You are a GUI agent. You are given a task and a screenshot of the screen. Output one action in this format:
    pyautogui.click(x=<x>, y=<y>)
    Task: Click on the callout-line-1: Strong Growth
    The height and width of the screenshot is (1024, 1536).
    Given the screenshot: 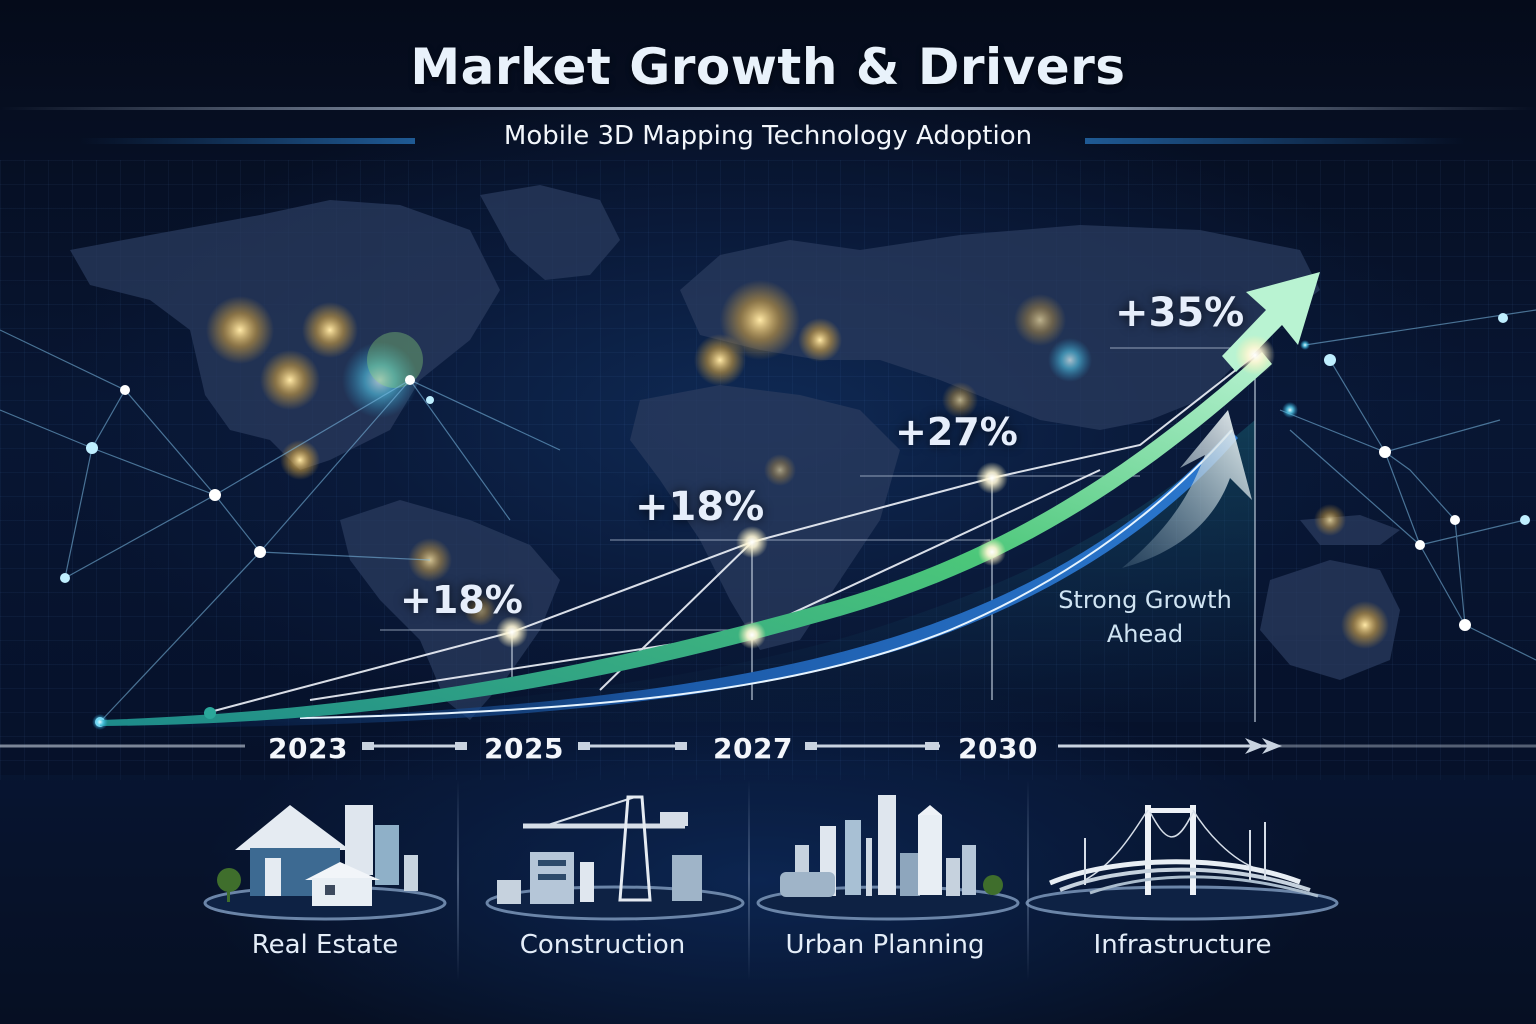 What is the action you would take?
    pyautogui.click(x=1145, y=600)
    